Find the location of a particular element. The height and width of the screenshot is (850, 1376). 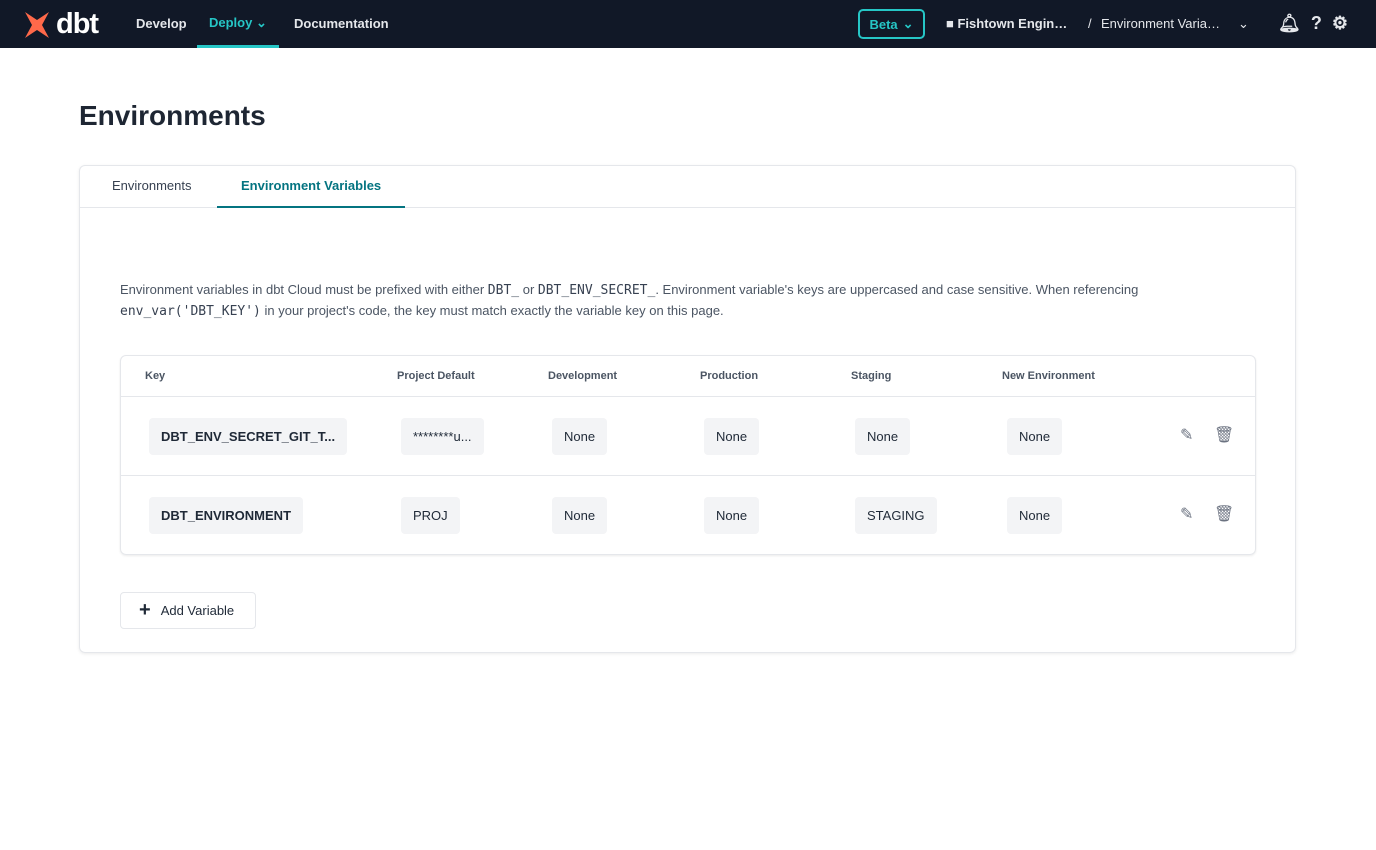

nav-icons: 🔔︎ ? ⚙ is located at coordinates (1313, 23).